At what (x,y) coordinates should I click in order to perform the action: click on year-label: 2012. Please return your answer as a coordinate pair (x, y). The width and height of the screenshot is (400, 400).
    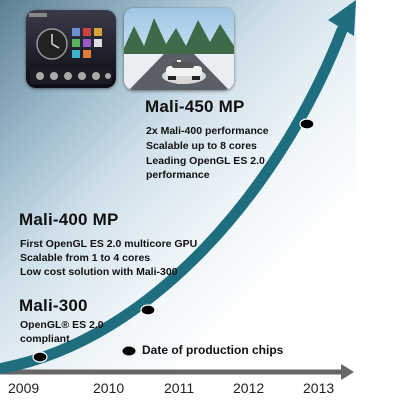
    Looking at the image, I should click on (249, 388).